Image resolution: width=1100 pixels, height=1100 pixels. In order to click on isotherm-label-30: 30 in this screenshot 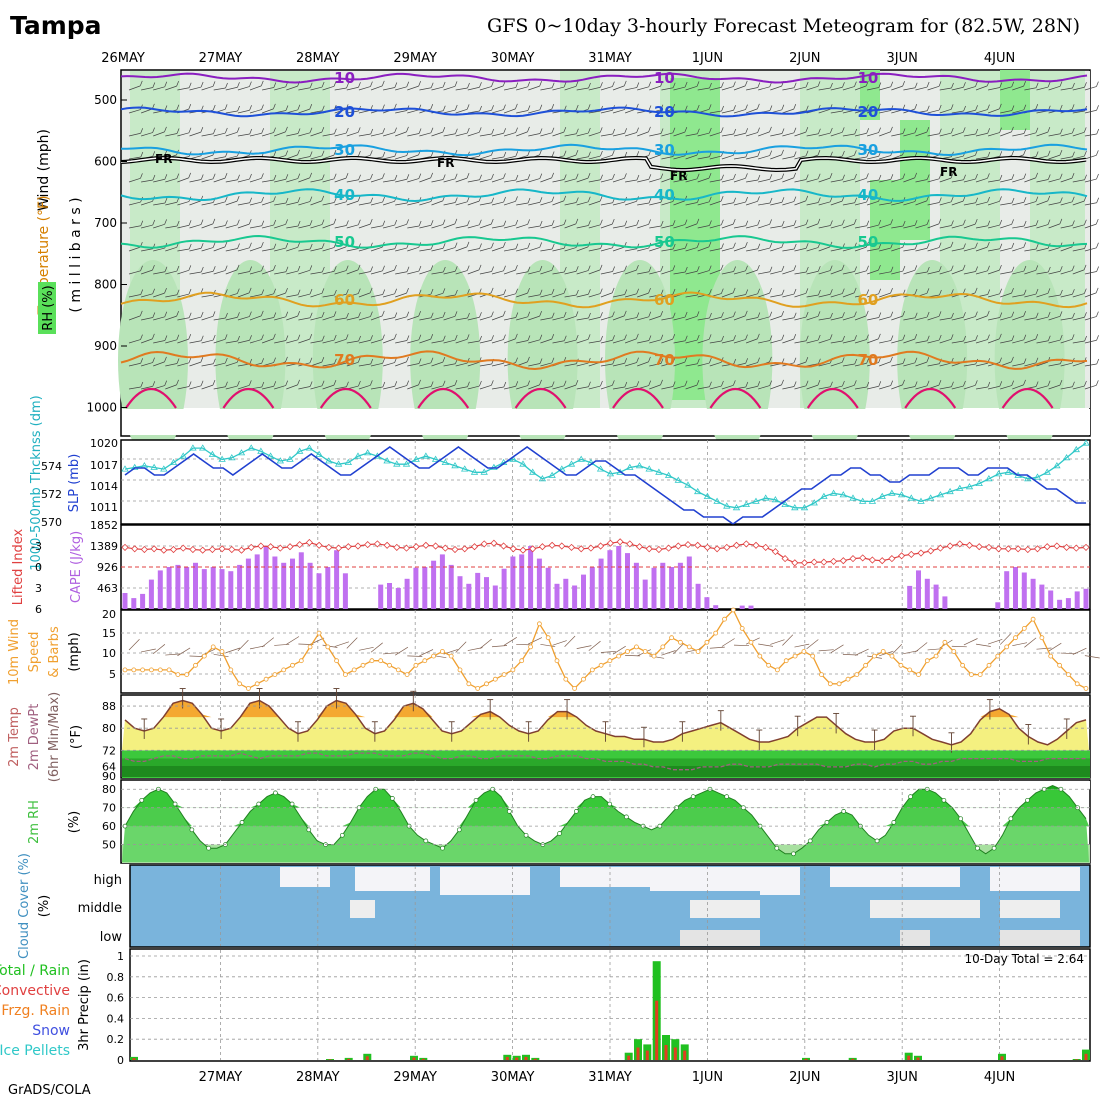, I will do `click(664, 150)`.